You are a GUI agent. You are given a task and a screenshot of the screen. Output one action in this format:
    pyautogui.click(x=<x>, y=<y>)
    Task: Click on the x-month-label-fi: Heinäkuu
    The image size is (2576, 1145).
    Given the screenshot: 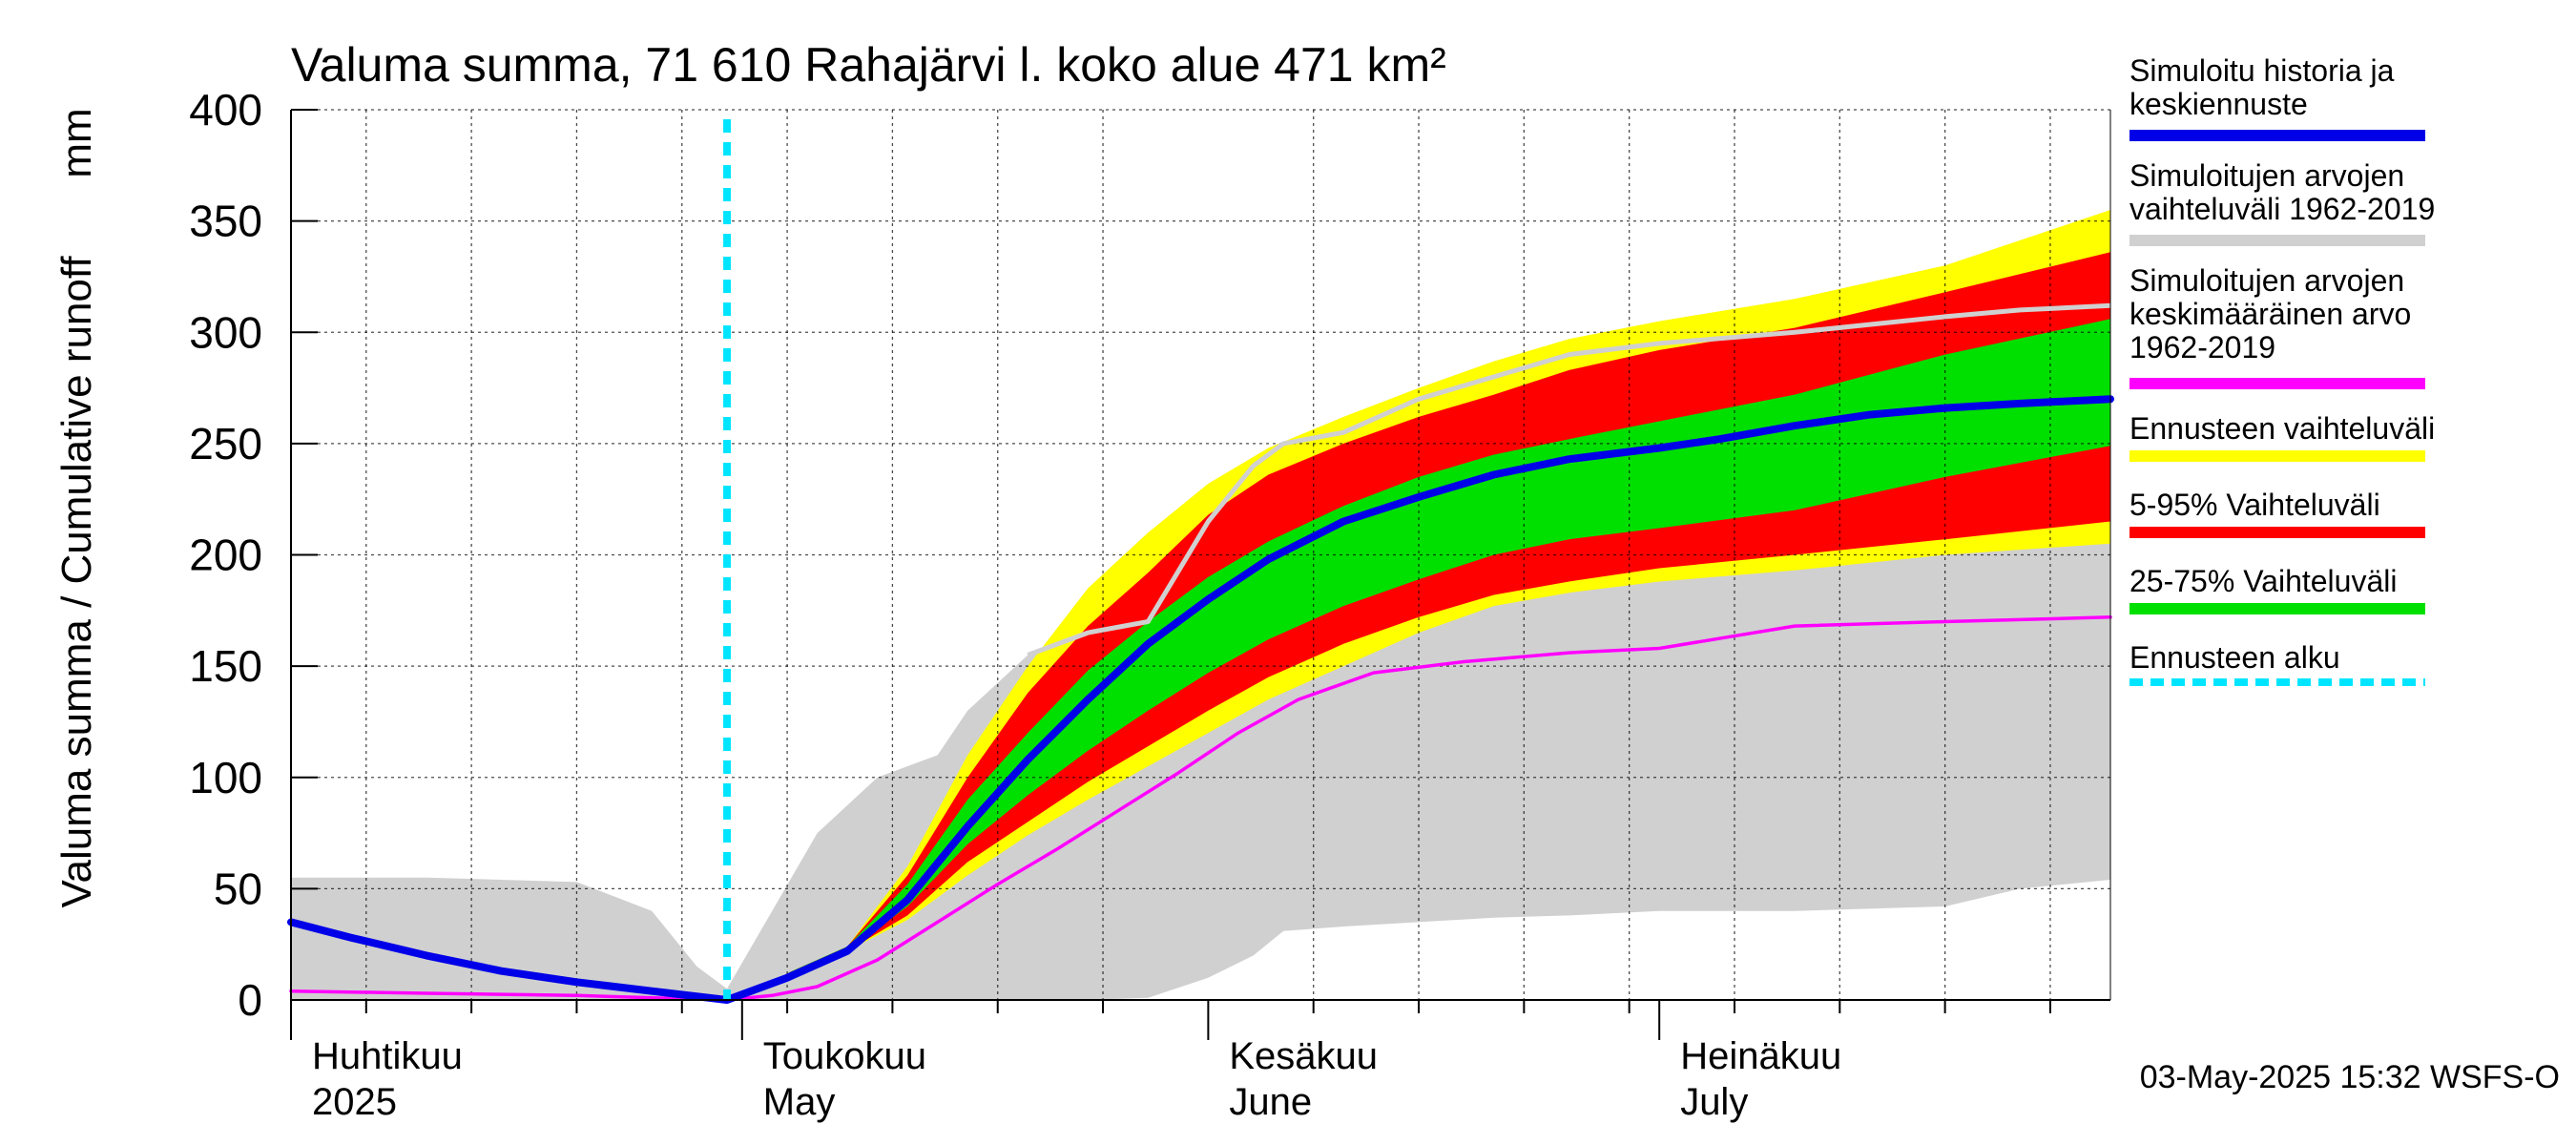 What is the action you would take?
    pyautogui.click(x=1760, y=1056)
    